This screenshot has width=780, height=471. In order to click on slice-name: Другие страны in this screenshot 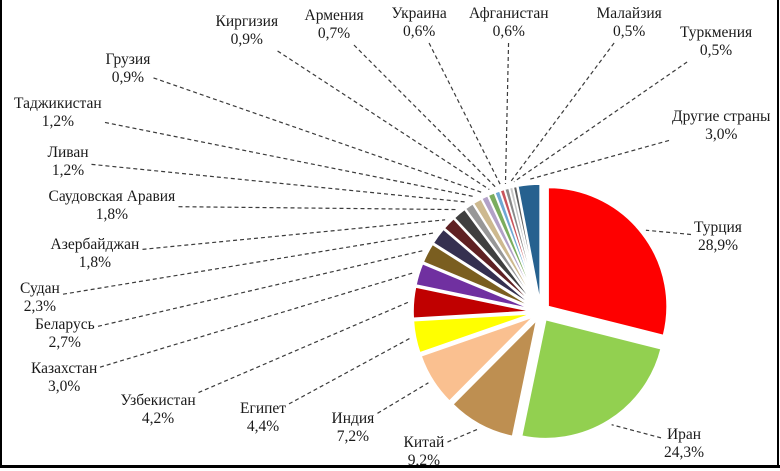, I will do `click(721, 116)`.